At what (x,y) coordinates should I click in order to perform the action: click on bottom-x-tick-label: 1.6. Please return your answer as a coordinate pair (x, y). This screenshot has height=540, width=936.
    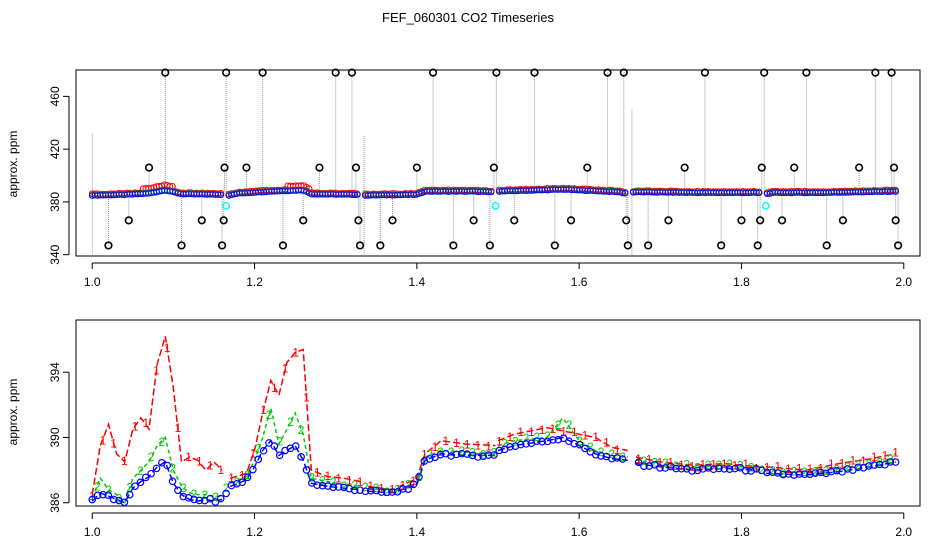
    Looking at the image, I should click on (579, 532).